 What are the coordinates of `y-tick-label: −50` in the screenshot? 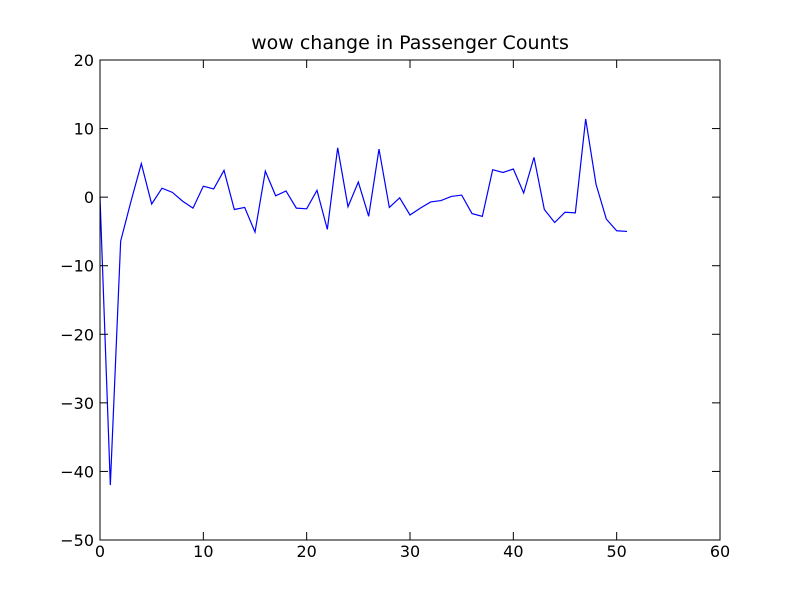 It's located at (77, 540).